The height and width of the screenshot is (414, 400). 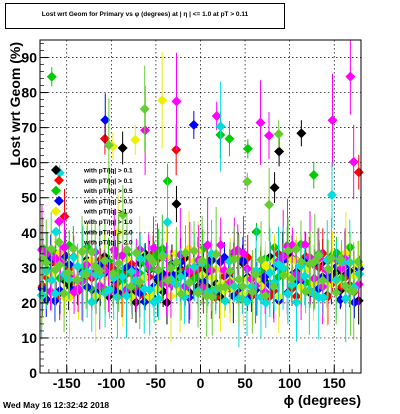 I want to click on y-tick-label: 10, so click(x=29, y=338).